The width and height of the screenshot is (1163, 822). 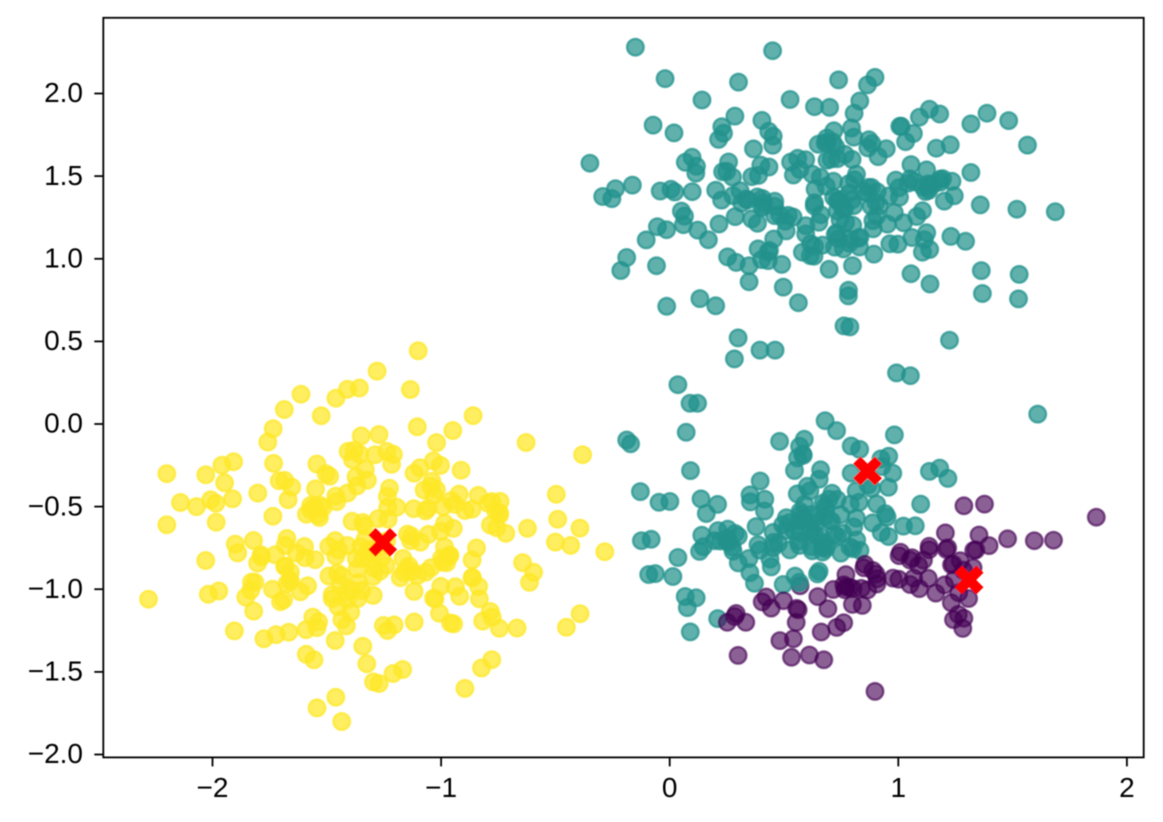 What do you see at coordinates (63, 257) in the screenshot?
I see `svg-text: 1.0` at bounding box center [63, 257].